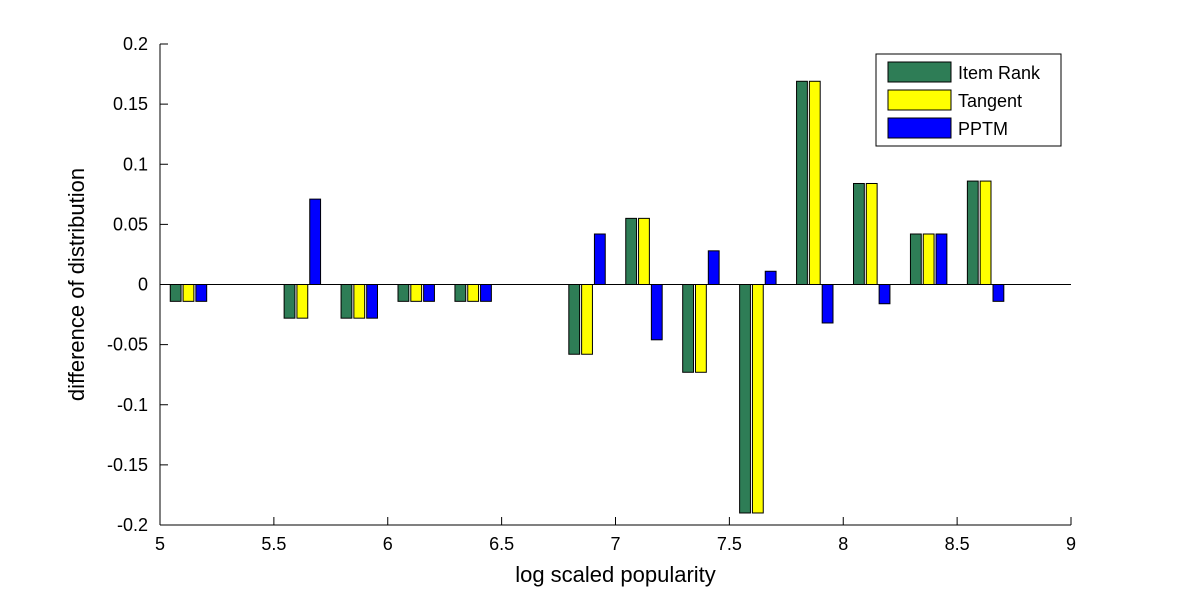 The width and height of the screenshot is (1183, 591). Describe the element at coordinates (132, 525) in the screenshot. I see `y-tick-label: -0.2` at that location.